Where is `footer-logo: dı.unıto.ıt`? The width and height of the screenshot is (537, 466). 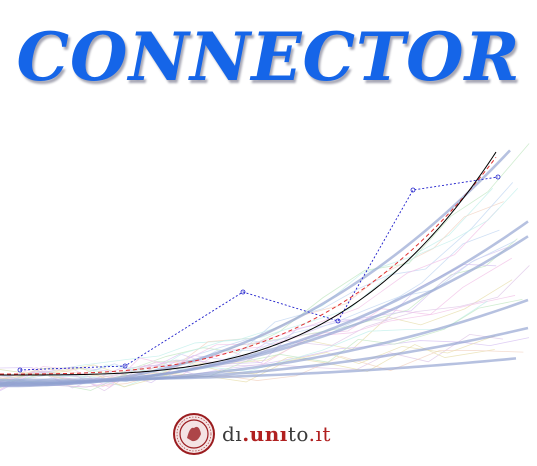 footer-logo: dı.unıto.ıt is located at coordinates (272, 434).